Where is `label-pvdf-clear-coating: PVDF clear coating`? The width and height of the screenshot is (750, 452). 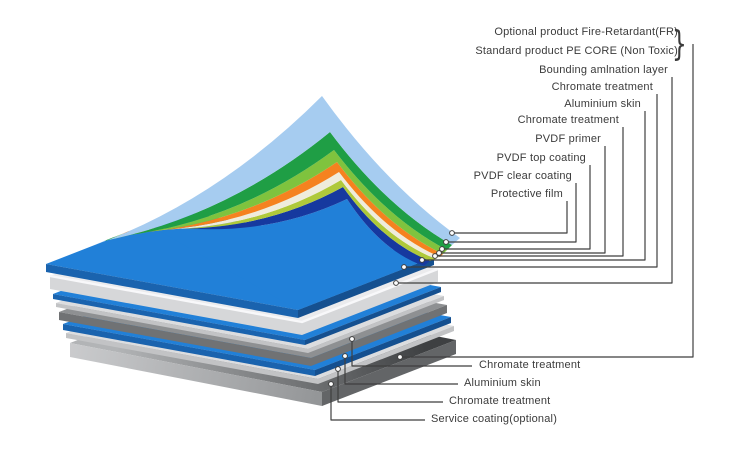 label-pvdf-clear-coating: PVDF clear coating is located at coordinates (522, 176).